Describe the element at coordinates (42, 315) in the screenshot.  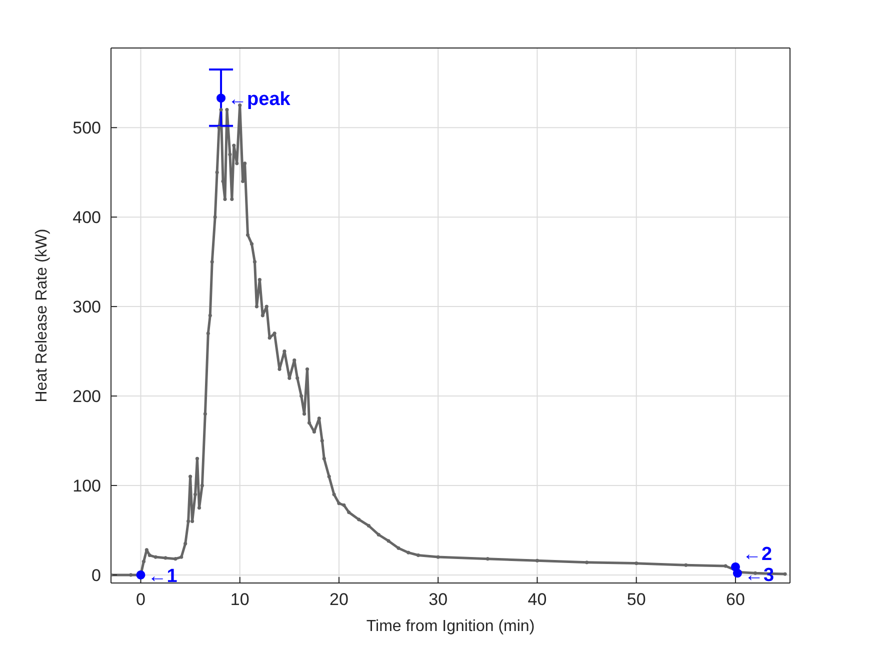
I see `y-axis-title: Heat Release Rate (kW)` at that location.